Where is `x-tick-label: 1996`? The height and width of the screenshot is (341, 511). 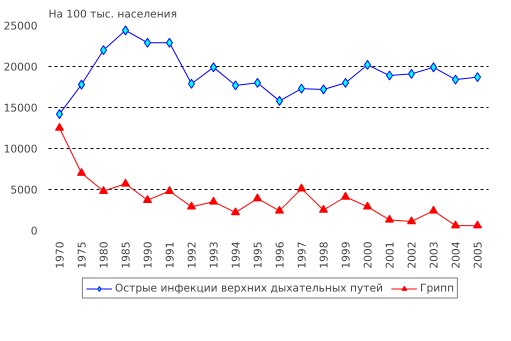 x-tick-label: 1996 is located at coordinates (280, 255).